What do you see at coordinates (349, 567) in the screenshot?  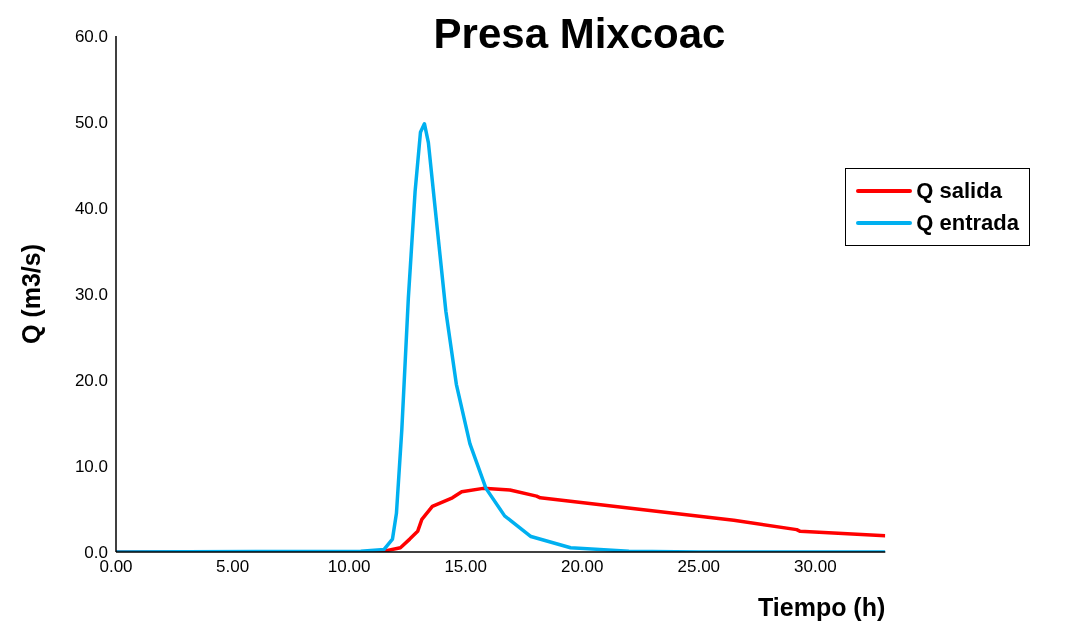 I see `x-tick-label: 10.00` at bounding box center [349, 567].